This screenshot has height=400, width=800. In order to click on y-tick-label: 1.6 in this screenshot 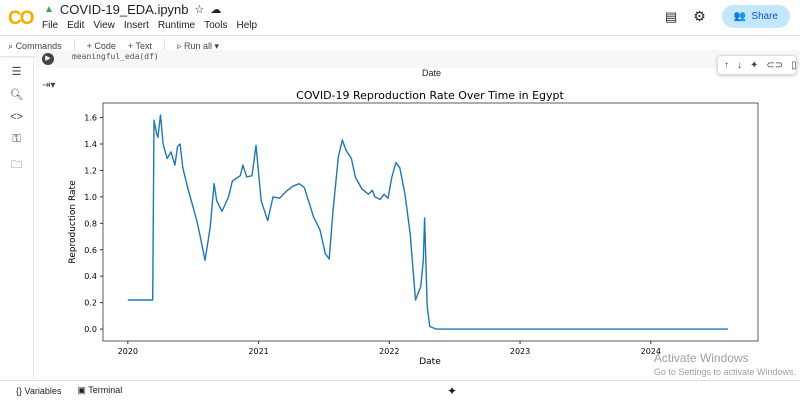, I will do `click(90, 118)`.